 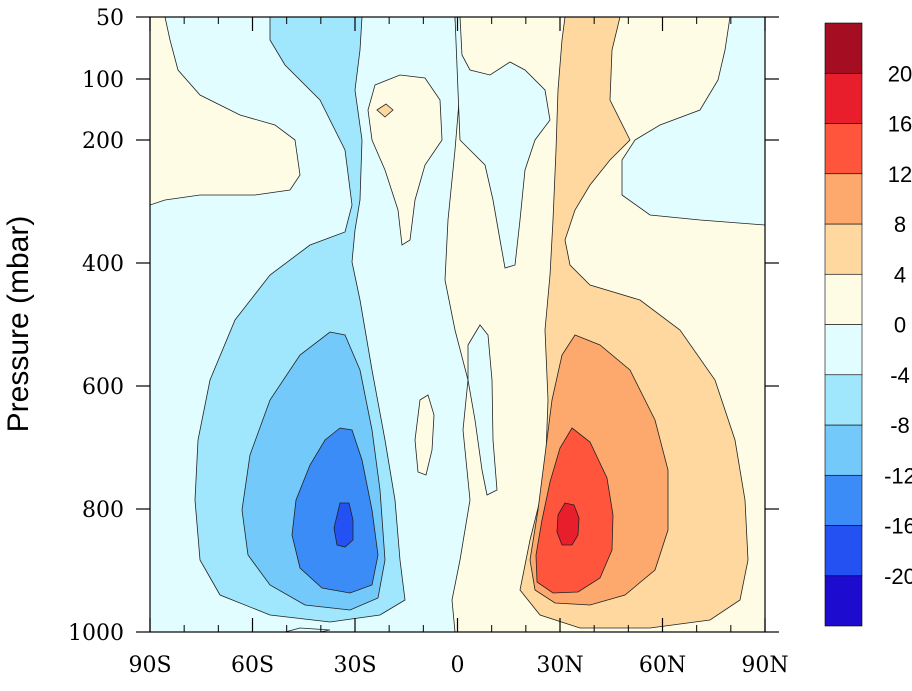 What do you see at coordinates (103, 141) in the screenshot?
I see `y-tick-label: 200` at bounding box center [103, 141].